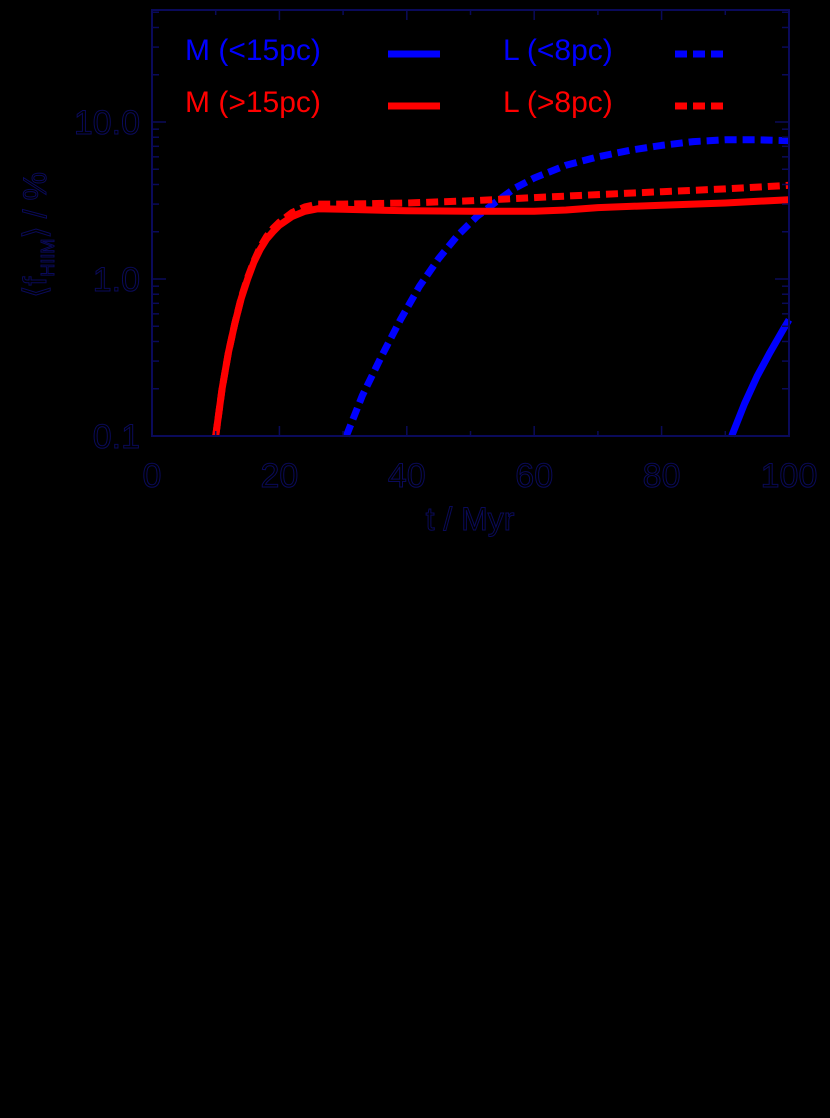  Describe the element at coordinates (48, 258) in the screenshot. I see `y-label-subscript: HIIM` at that location.